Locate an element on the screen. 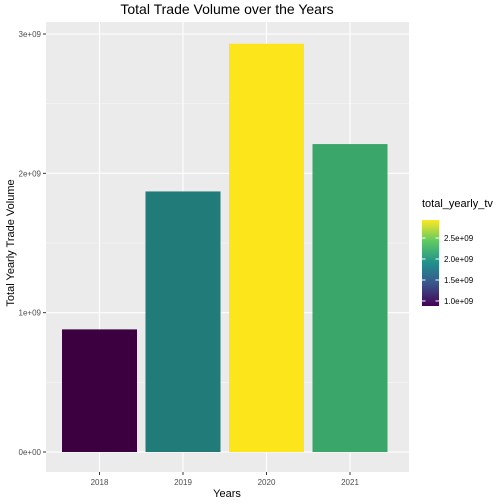 This screenshot has height=504, width=504. x-tick-label: 2020 is located at coordinates (267, 482).